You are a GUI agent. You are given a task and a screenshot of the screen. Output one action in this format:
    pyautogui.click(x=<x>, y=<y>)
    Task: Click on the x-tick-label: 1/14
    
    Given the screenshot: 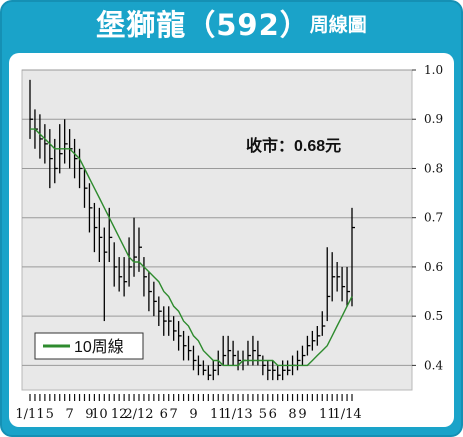 What is the action you would take?
    pyautogui.click(x=346, y=414)
    